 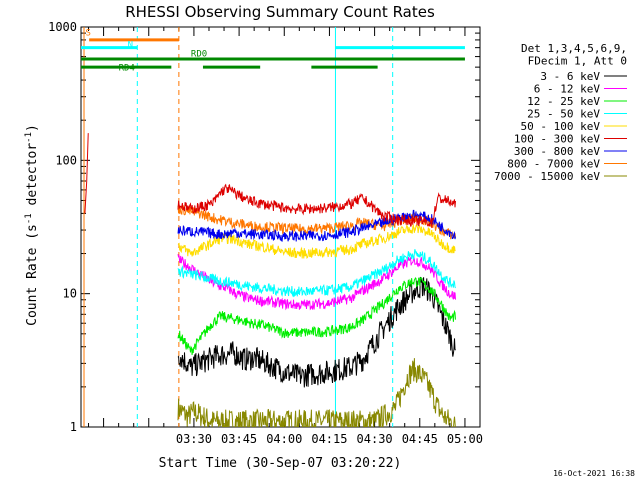 What do you see at coordinates (88, 34) in the screenshot?
I see `status-bar-label: S` at bounding box center [88, 34].